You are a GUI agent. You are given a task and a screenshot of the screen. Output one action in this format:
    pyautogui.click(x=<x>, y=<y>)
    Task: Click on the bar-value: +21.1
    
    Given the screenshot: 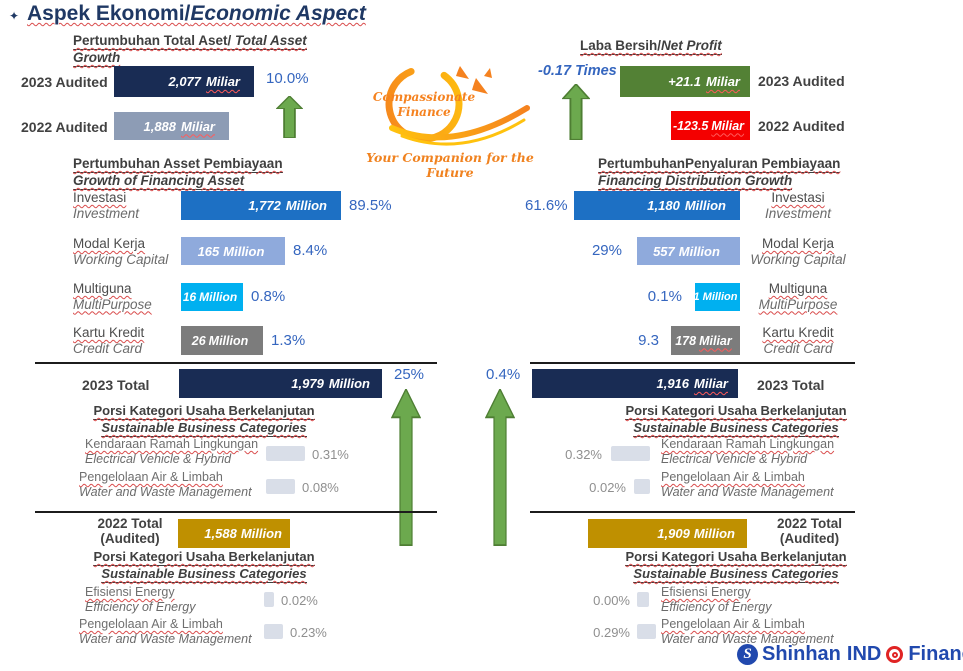 What is the action you would take?
    pyautogui.click(x=685, y=81)
    